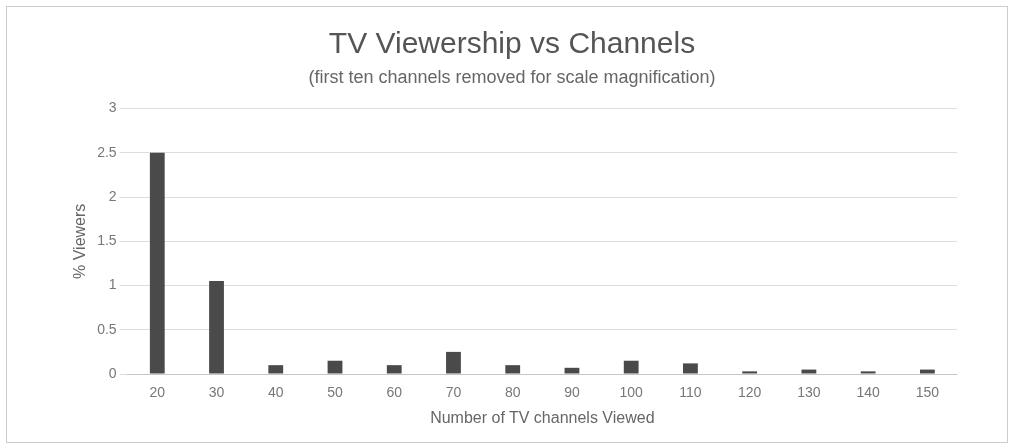  Describe the element at coordinates (112, 195) in the screenshot. I see `y-tick-label: 2` at that location.